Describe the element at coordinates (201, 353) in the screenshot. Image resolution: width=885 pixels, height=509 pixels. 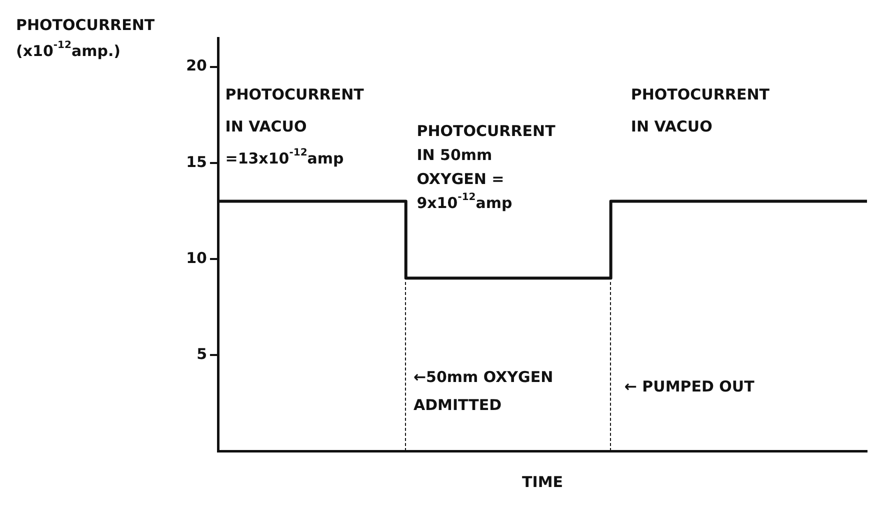
I see `y-tick-label: 5` at that location.